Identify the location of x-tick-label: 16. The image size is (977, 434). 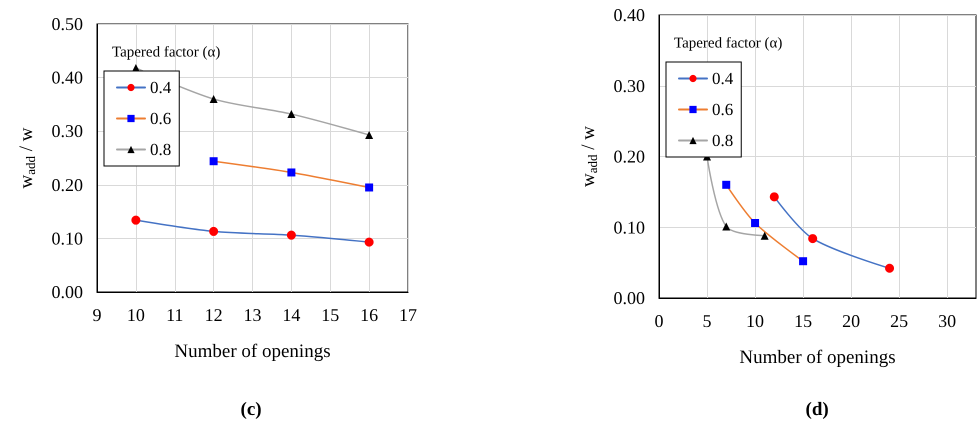
(369, 315).